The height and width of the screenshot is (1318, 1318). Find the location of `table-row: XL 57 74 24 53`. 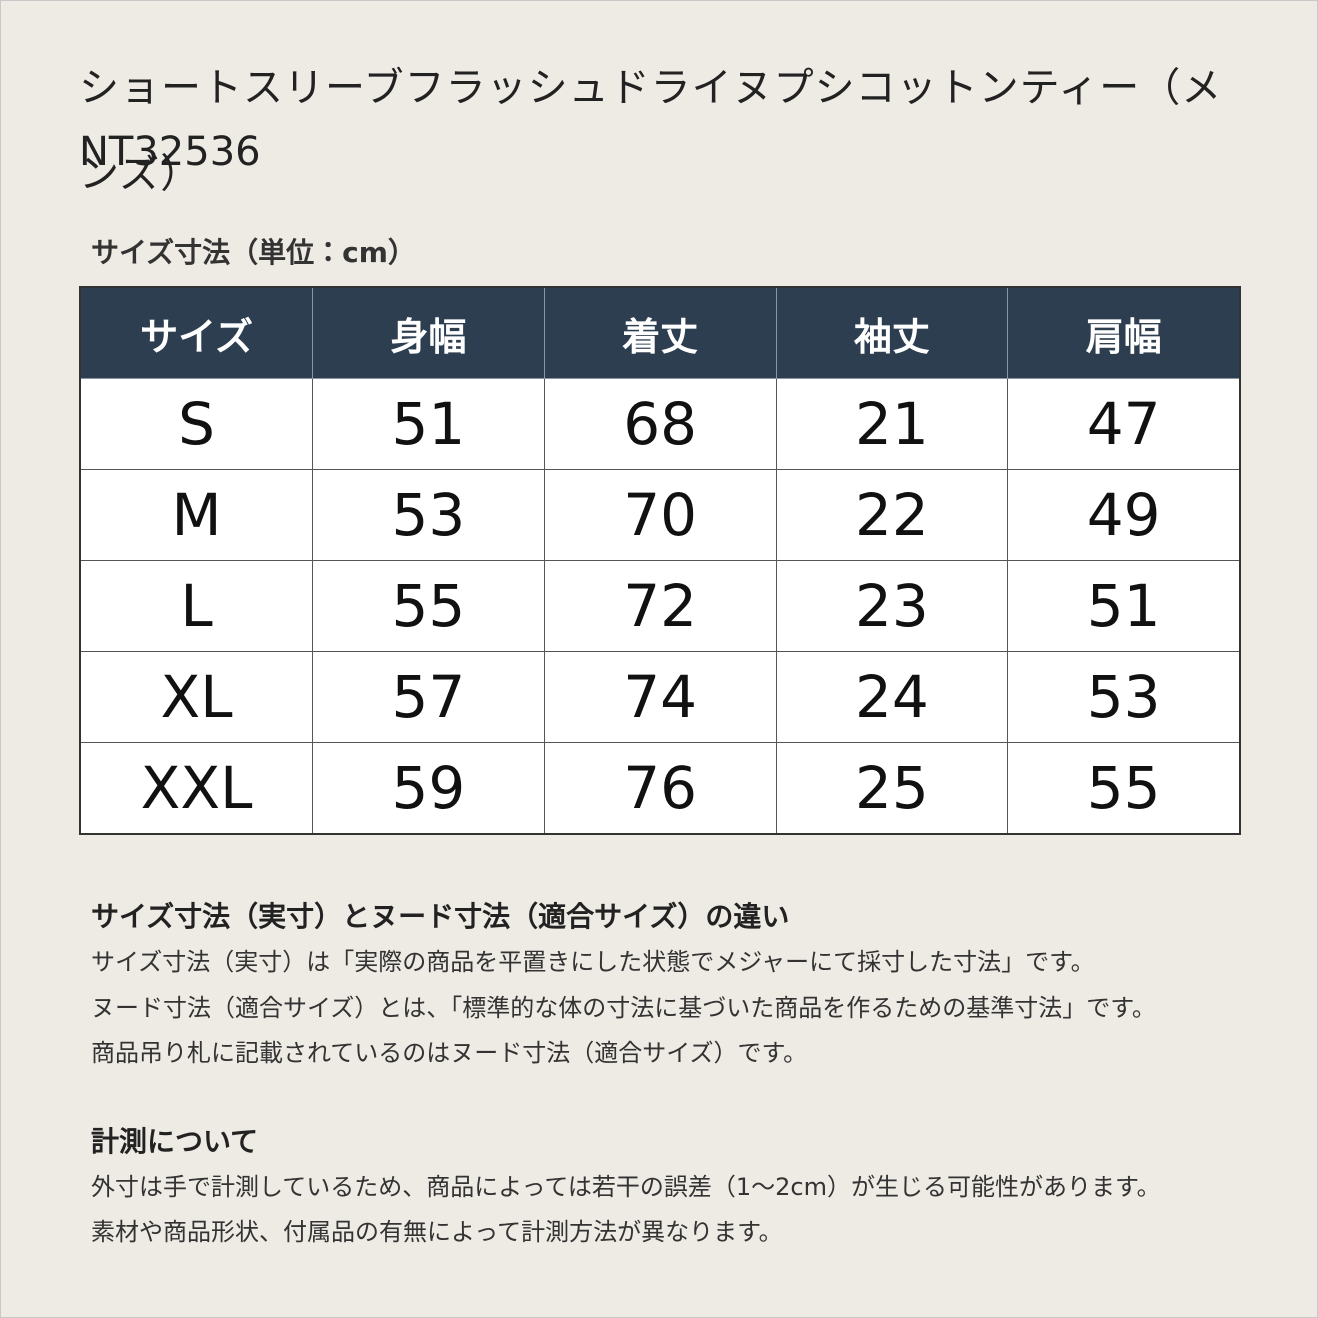

table-row: XL 57 74 24 53 is located at coordinates (660, 697).